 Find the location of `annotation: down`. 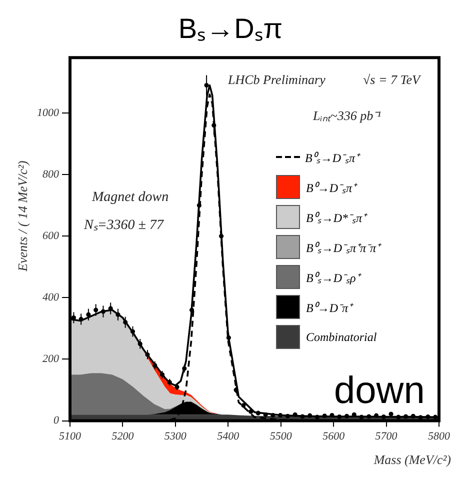

annotation: down is located at coordinates (379, 391).